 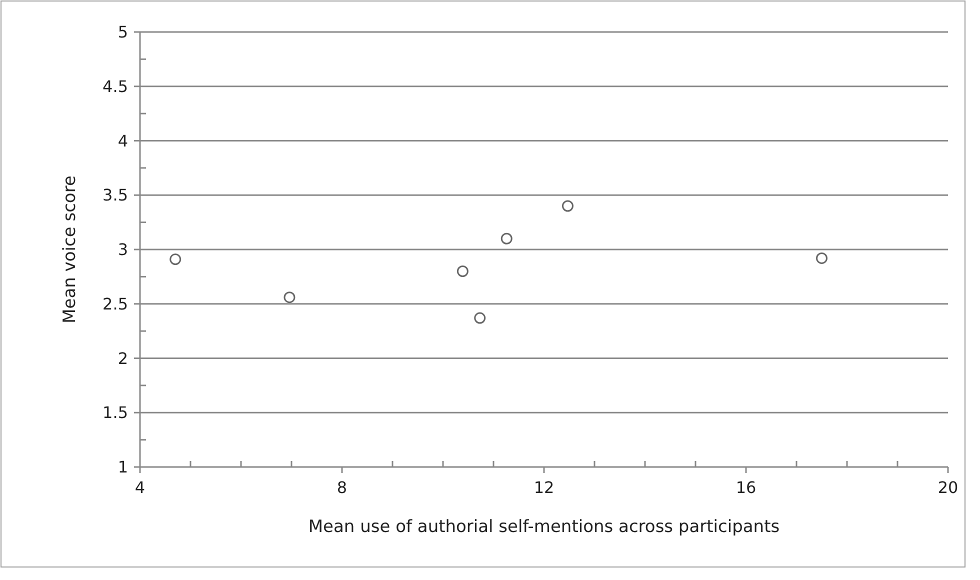 I want to click on y-tick-label: 1, so click(x=123, y=467).